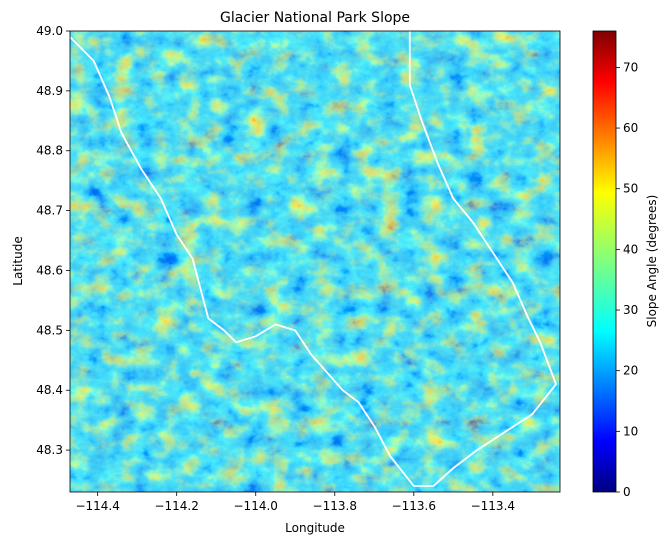  What do you see at coordinates (627, 492) in the screenshot?
I see `colorbar-tick-label: 0` at bounding box center [627, 492].